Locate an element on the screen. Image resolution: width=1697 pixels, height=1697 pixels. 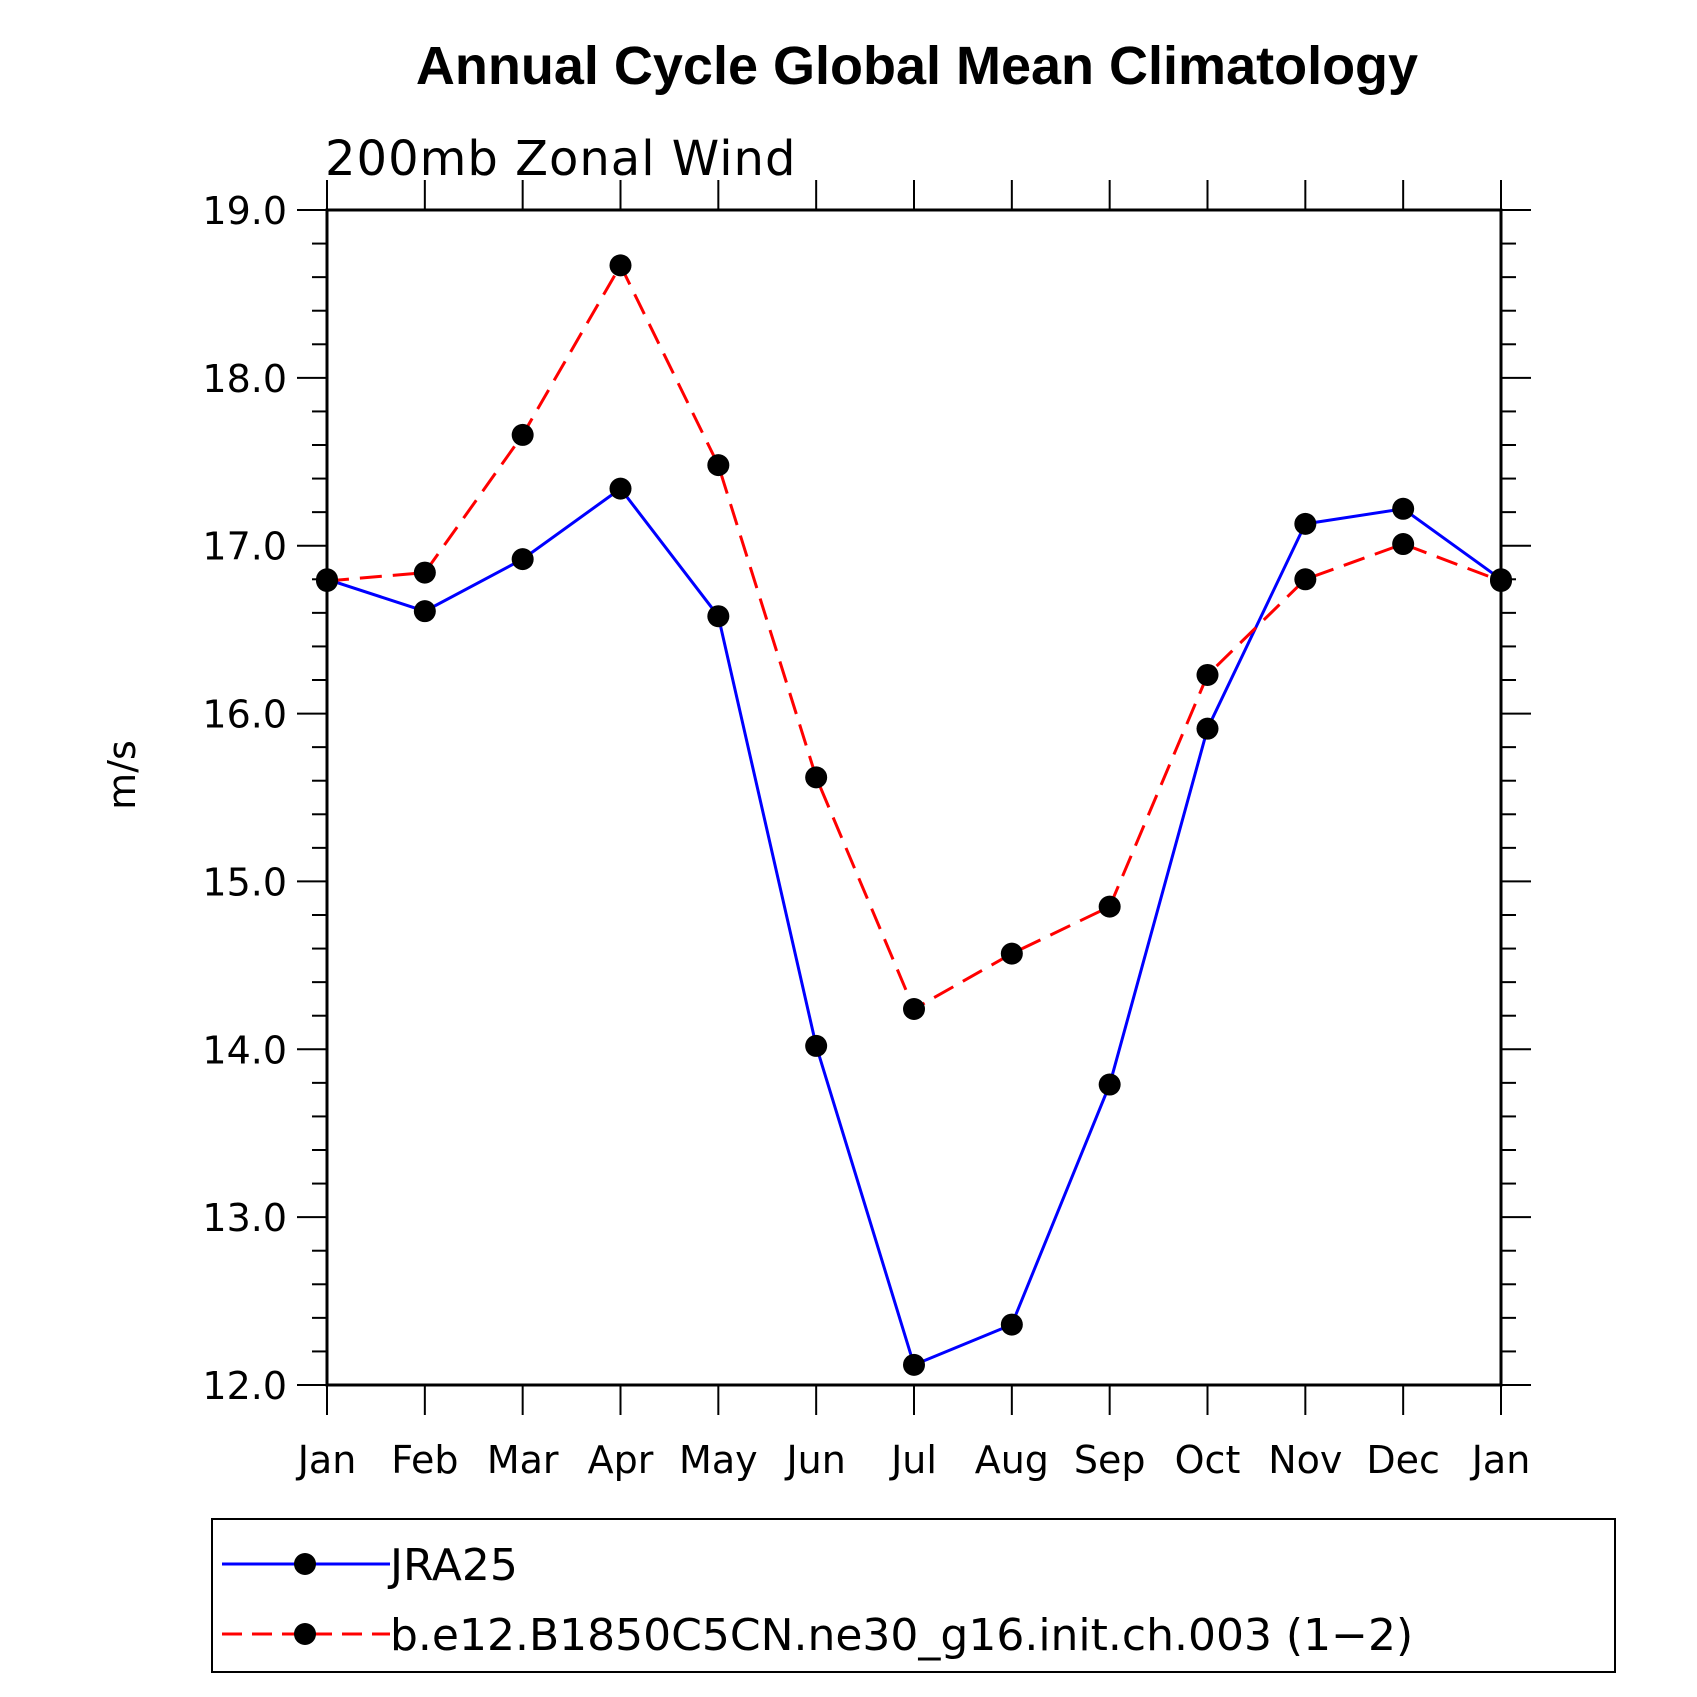
x-tick-label: Dec is located at coordinates (1403, 1460).